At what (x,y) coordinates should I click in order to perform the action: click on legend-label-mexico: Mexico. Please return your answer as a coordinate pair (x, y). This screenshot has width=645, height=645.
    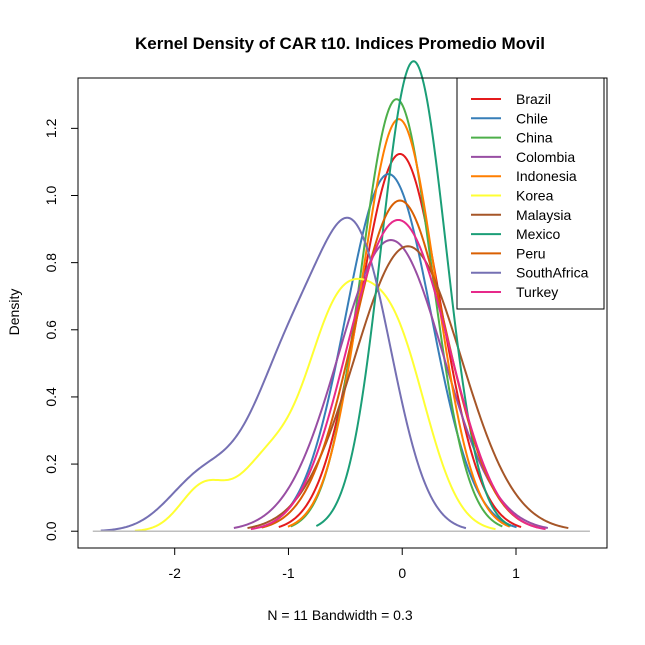
    Looking at the image, I should click on (538, 234).